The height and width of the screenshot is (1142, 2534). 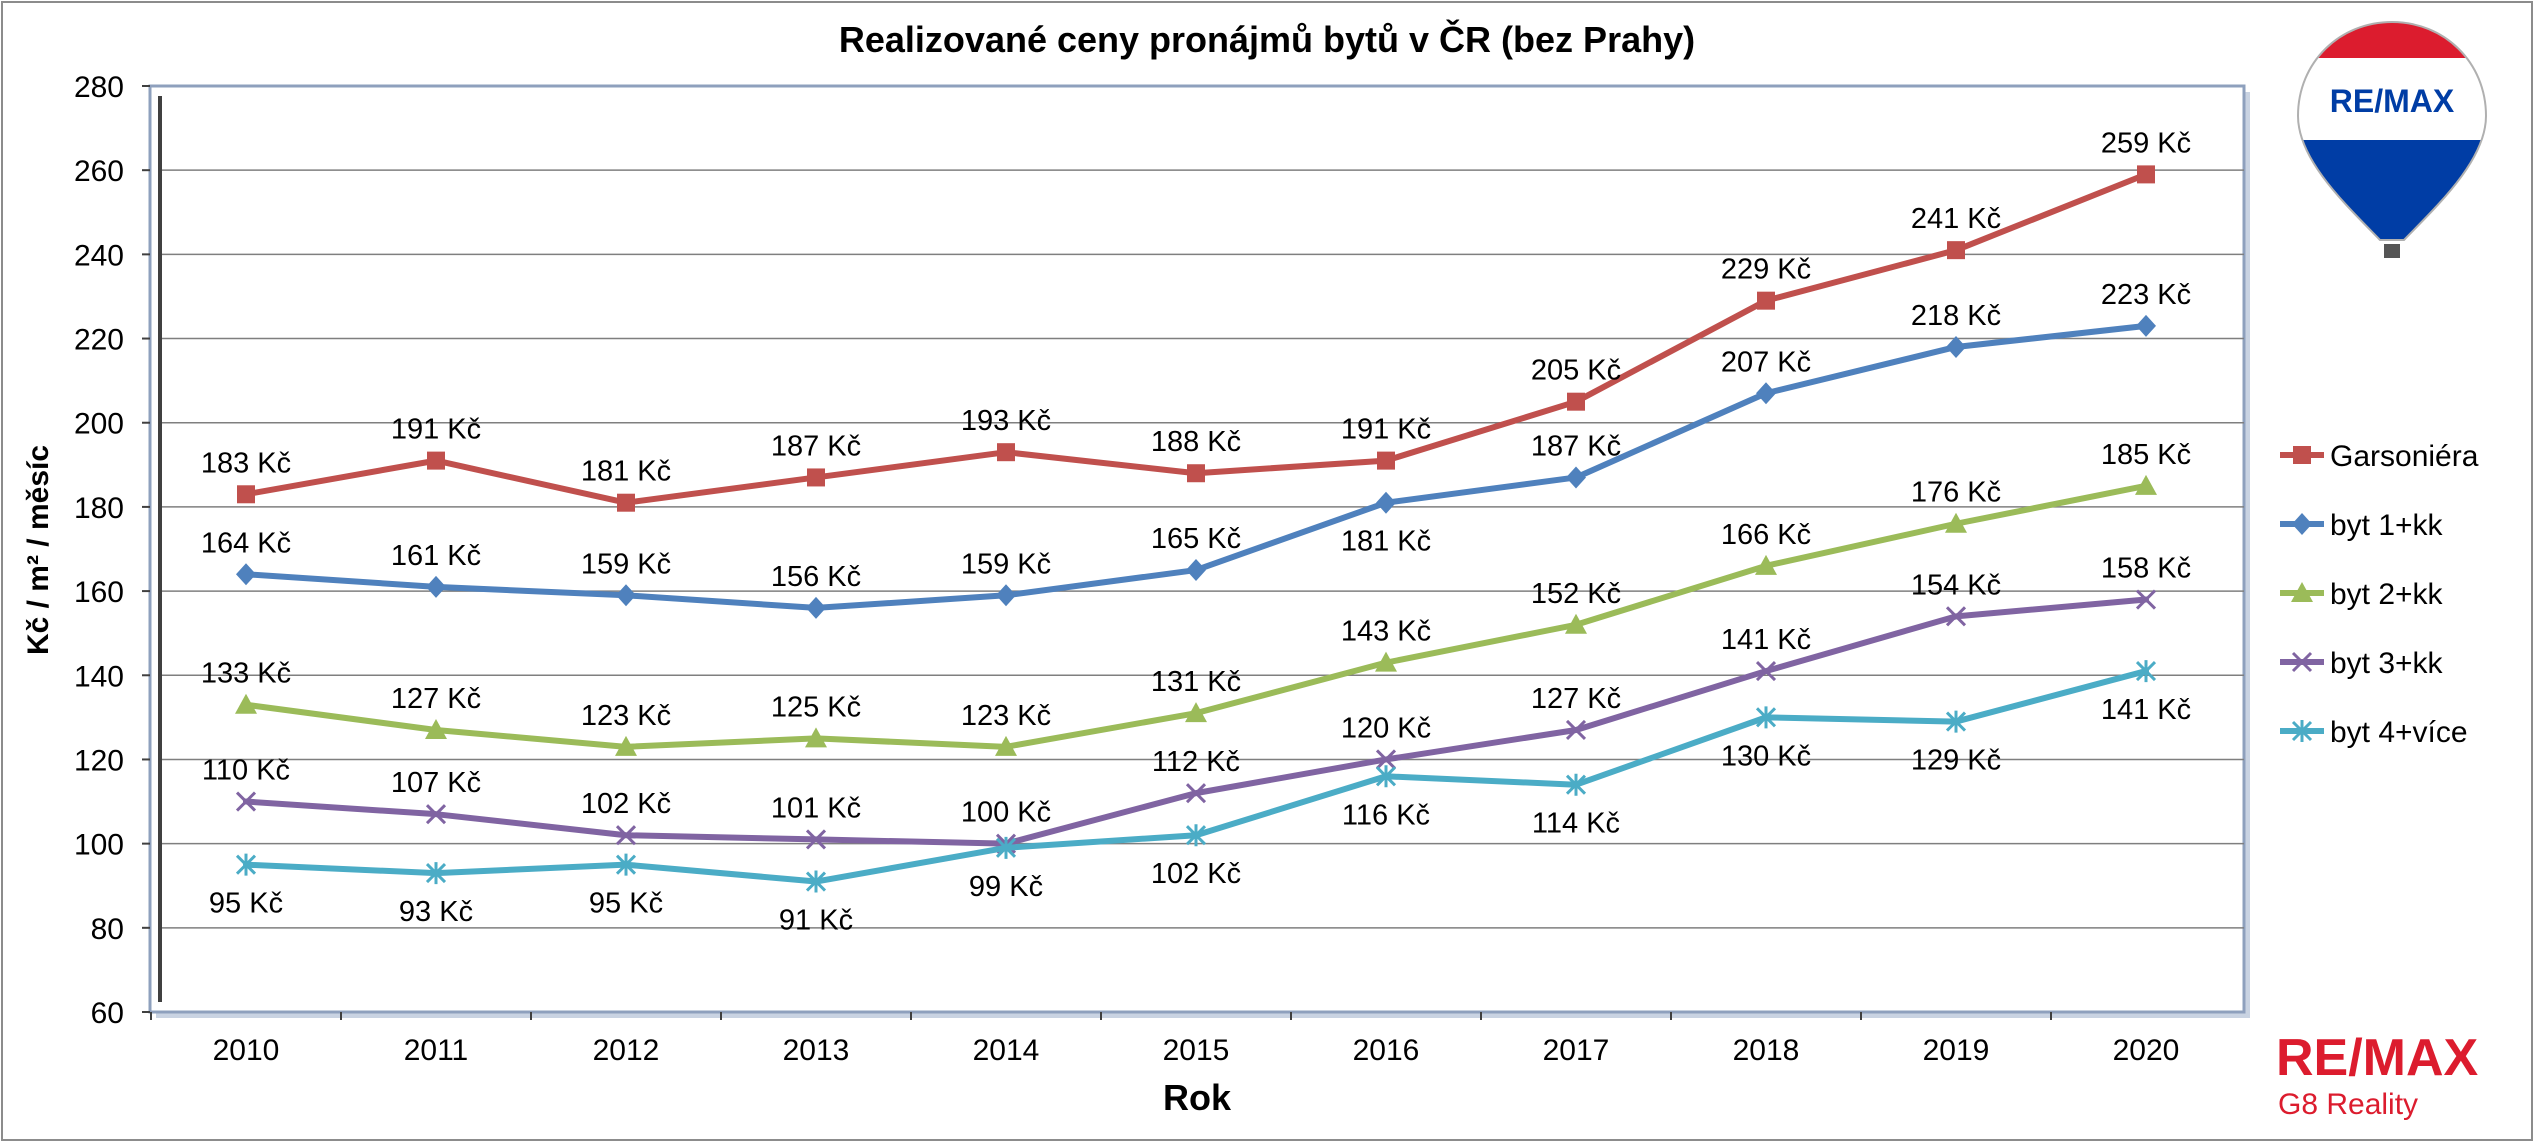 What do you see at coordinates (626, 804) in the screenshot?
I see `data-label: 102 Kč` at bounding box center [626, 804].